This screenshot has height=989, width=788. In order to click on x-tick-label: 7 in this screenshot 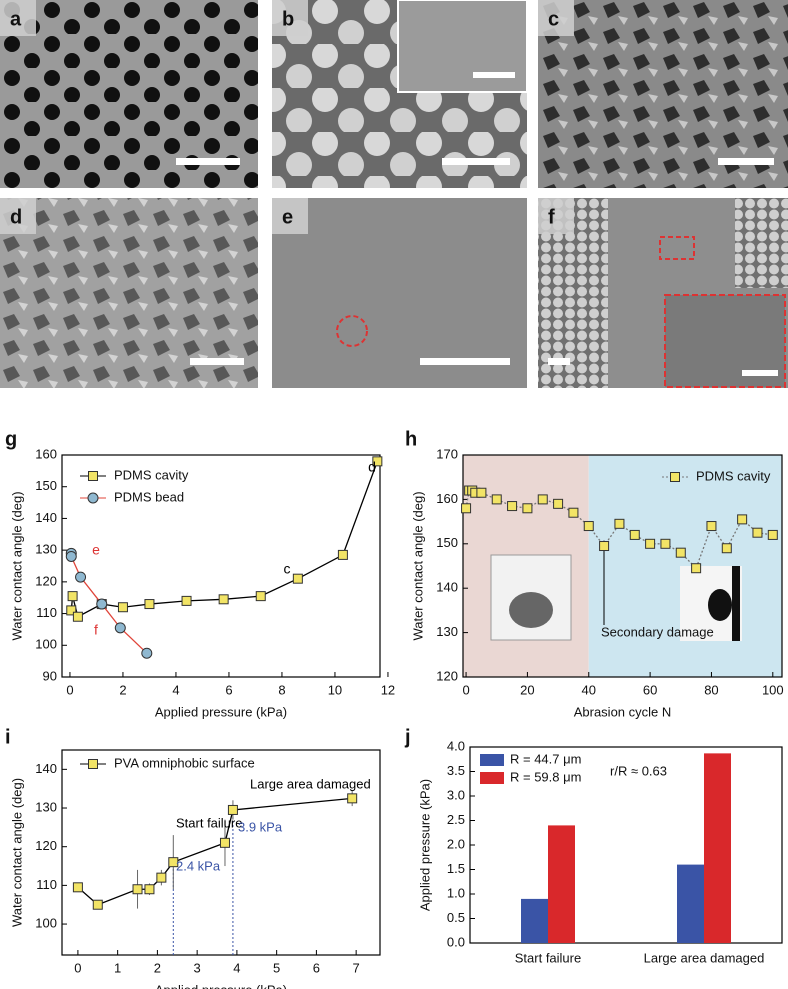, I will do `click(356, 967)`.